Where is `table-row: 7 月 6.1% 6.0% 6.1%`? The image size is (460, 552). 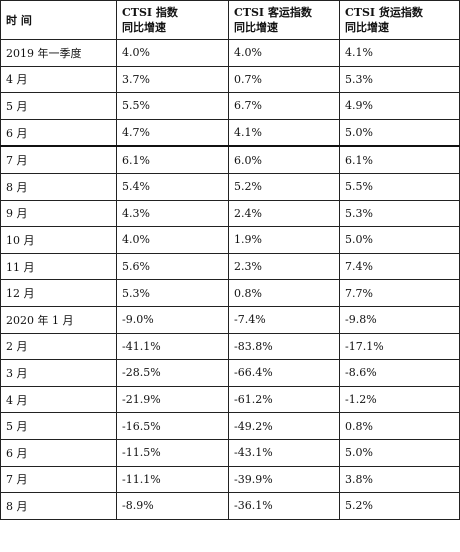
table-row: 7 月 6.1% 6.0% 6.1% is located at coordinates (230, 159).